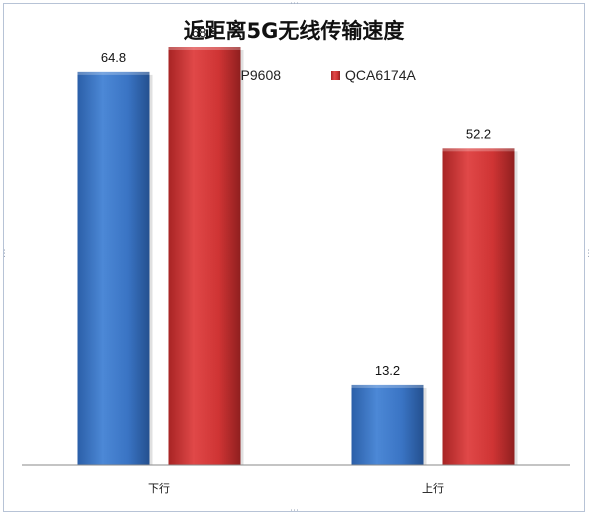 Image resolution: width=589 pixels, height=517 pixels. What do you see at coordinates (586, 254) in the screenshot?
I see `resize-handle-right: ⋮` at bounding box center [586, 254].